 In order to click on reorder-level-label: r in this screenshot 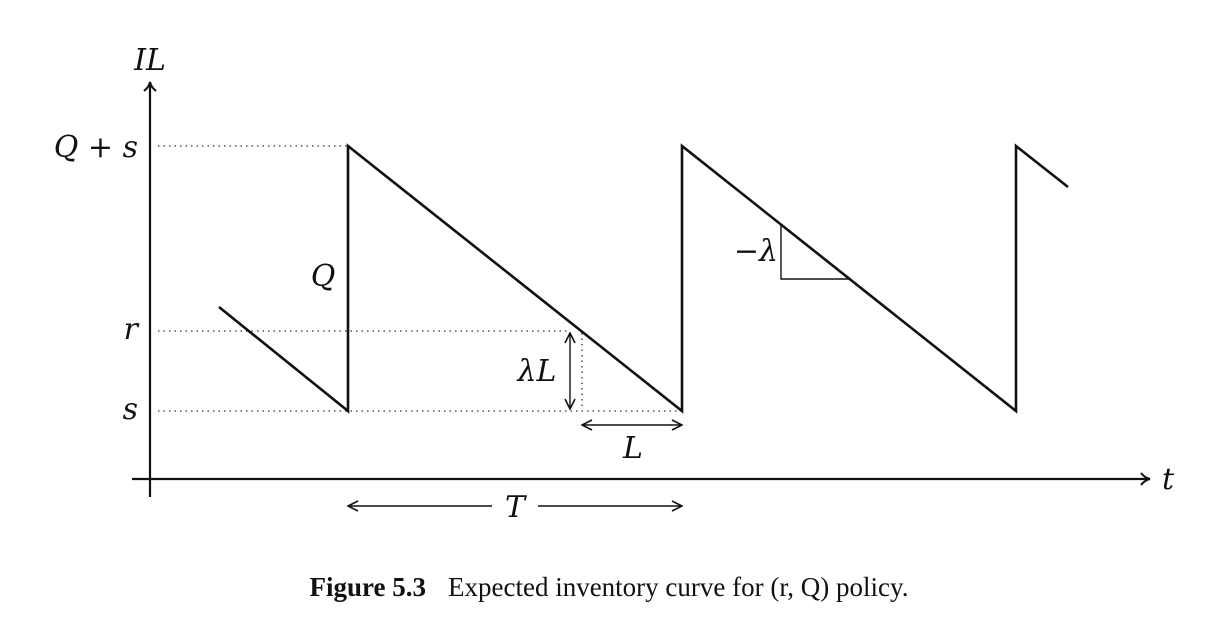, I will do `click(132, 329)`.